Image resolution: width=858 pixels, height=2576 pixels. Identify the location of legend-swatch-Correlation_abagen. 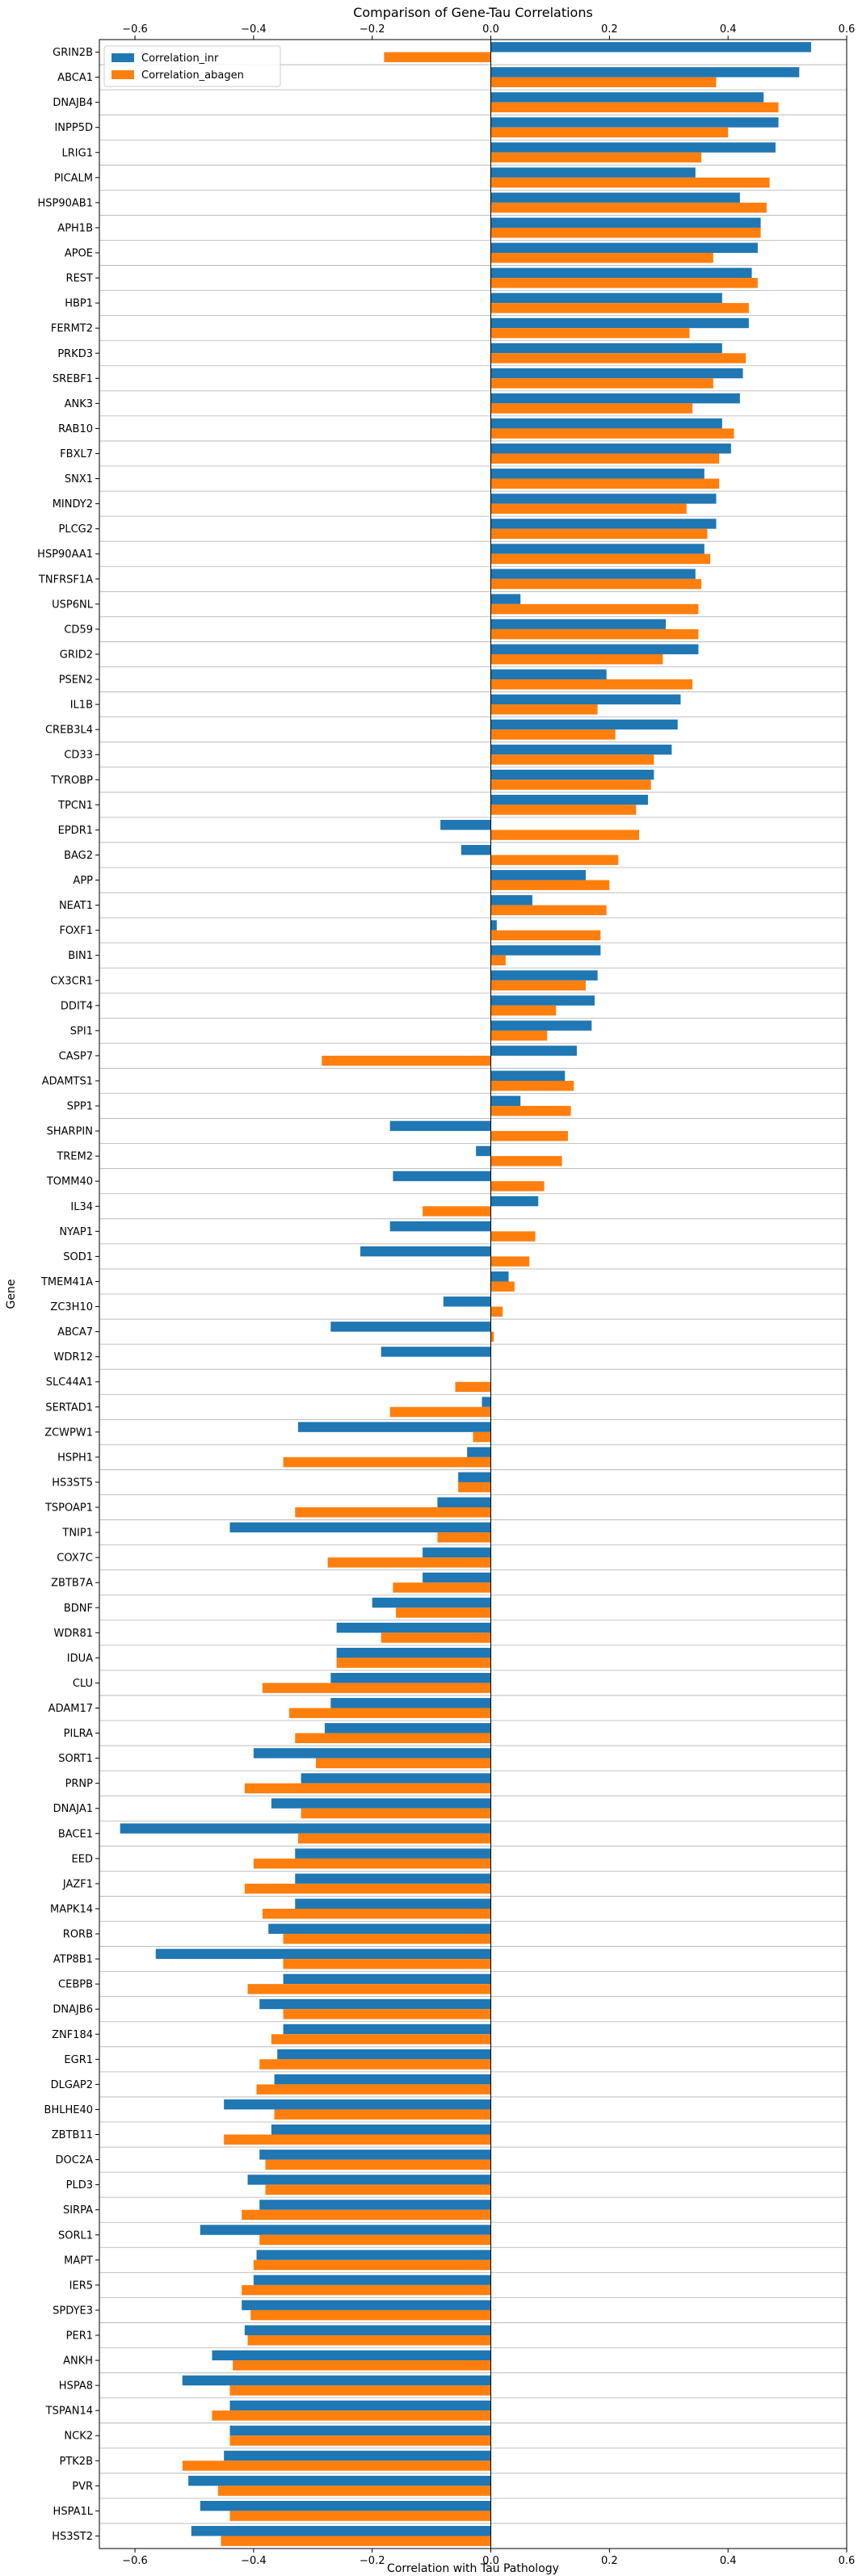
(122, 74).